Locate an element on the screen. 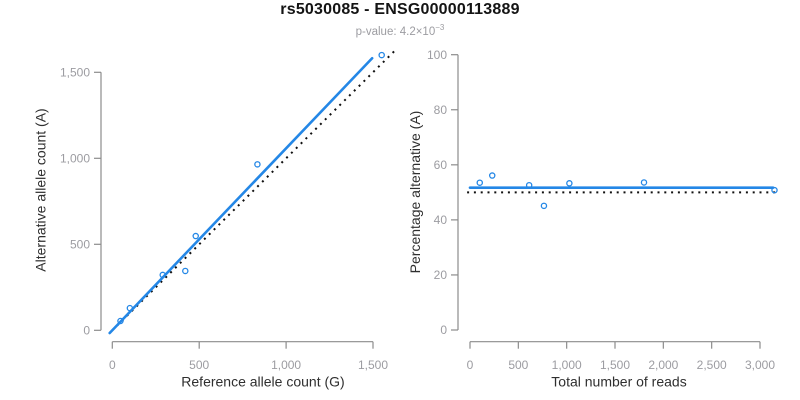 Image resolution: width=800 pixels, height=400 pixels. y-tick-label: 100 is located at coordinates (437, 55).